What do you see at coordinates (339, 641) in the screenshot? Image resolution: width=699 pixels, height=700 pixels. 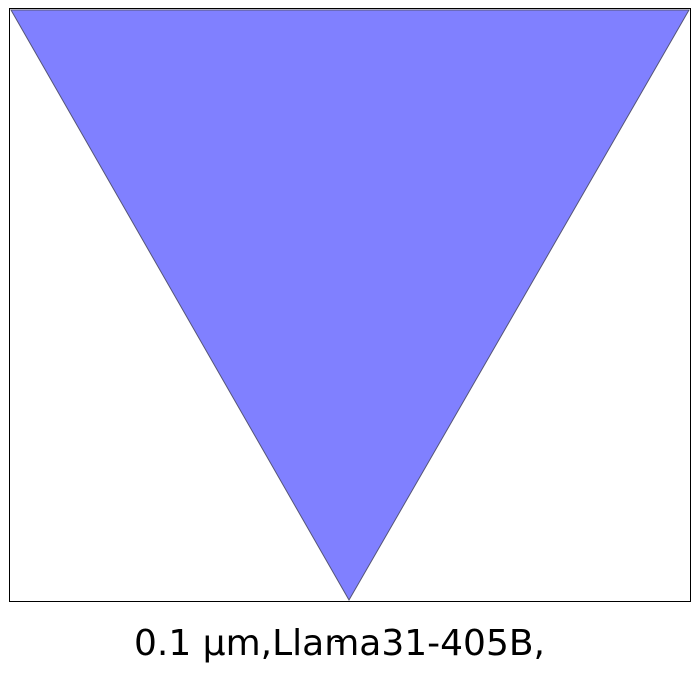 I see `tick-mark` at bounding box center [339, 641].